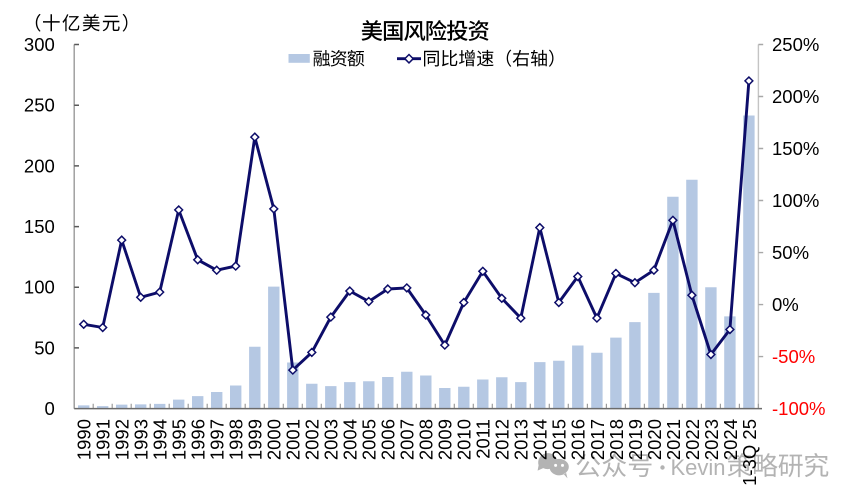 The width and height of the screenshot is (855, 504). What do you see at coordinates (795, 44) in the screenshot?
I see `svg-text: 250%` at bounding box center [795, 44].